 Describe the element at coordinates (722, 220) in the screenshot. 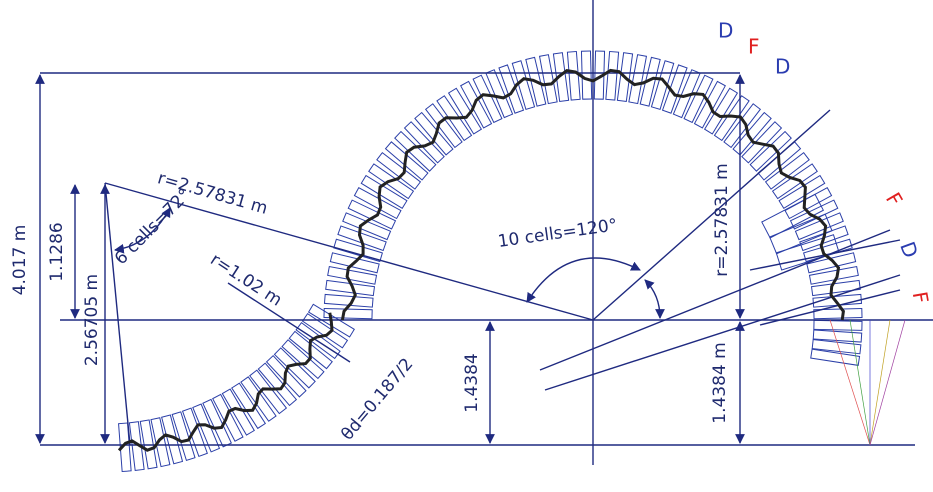

I see `label: r=2.57831 m` at that location.